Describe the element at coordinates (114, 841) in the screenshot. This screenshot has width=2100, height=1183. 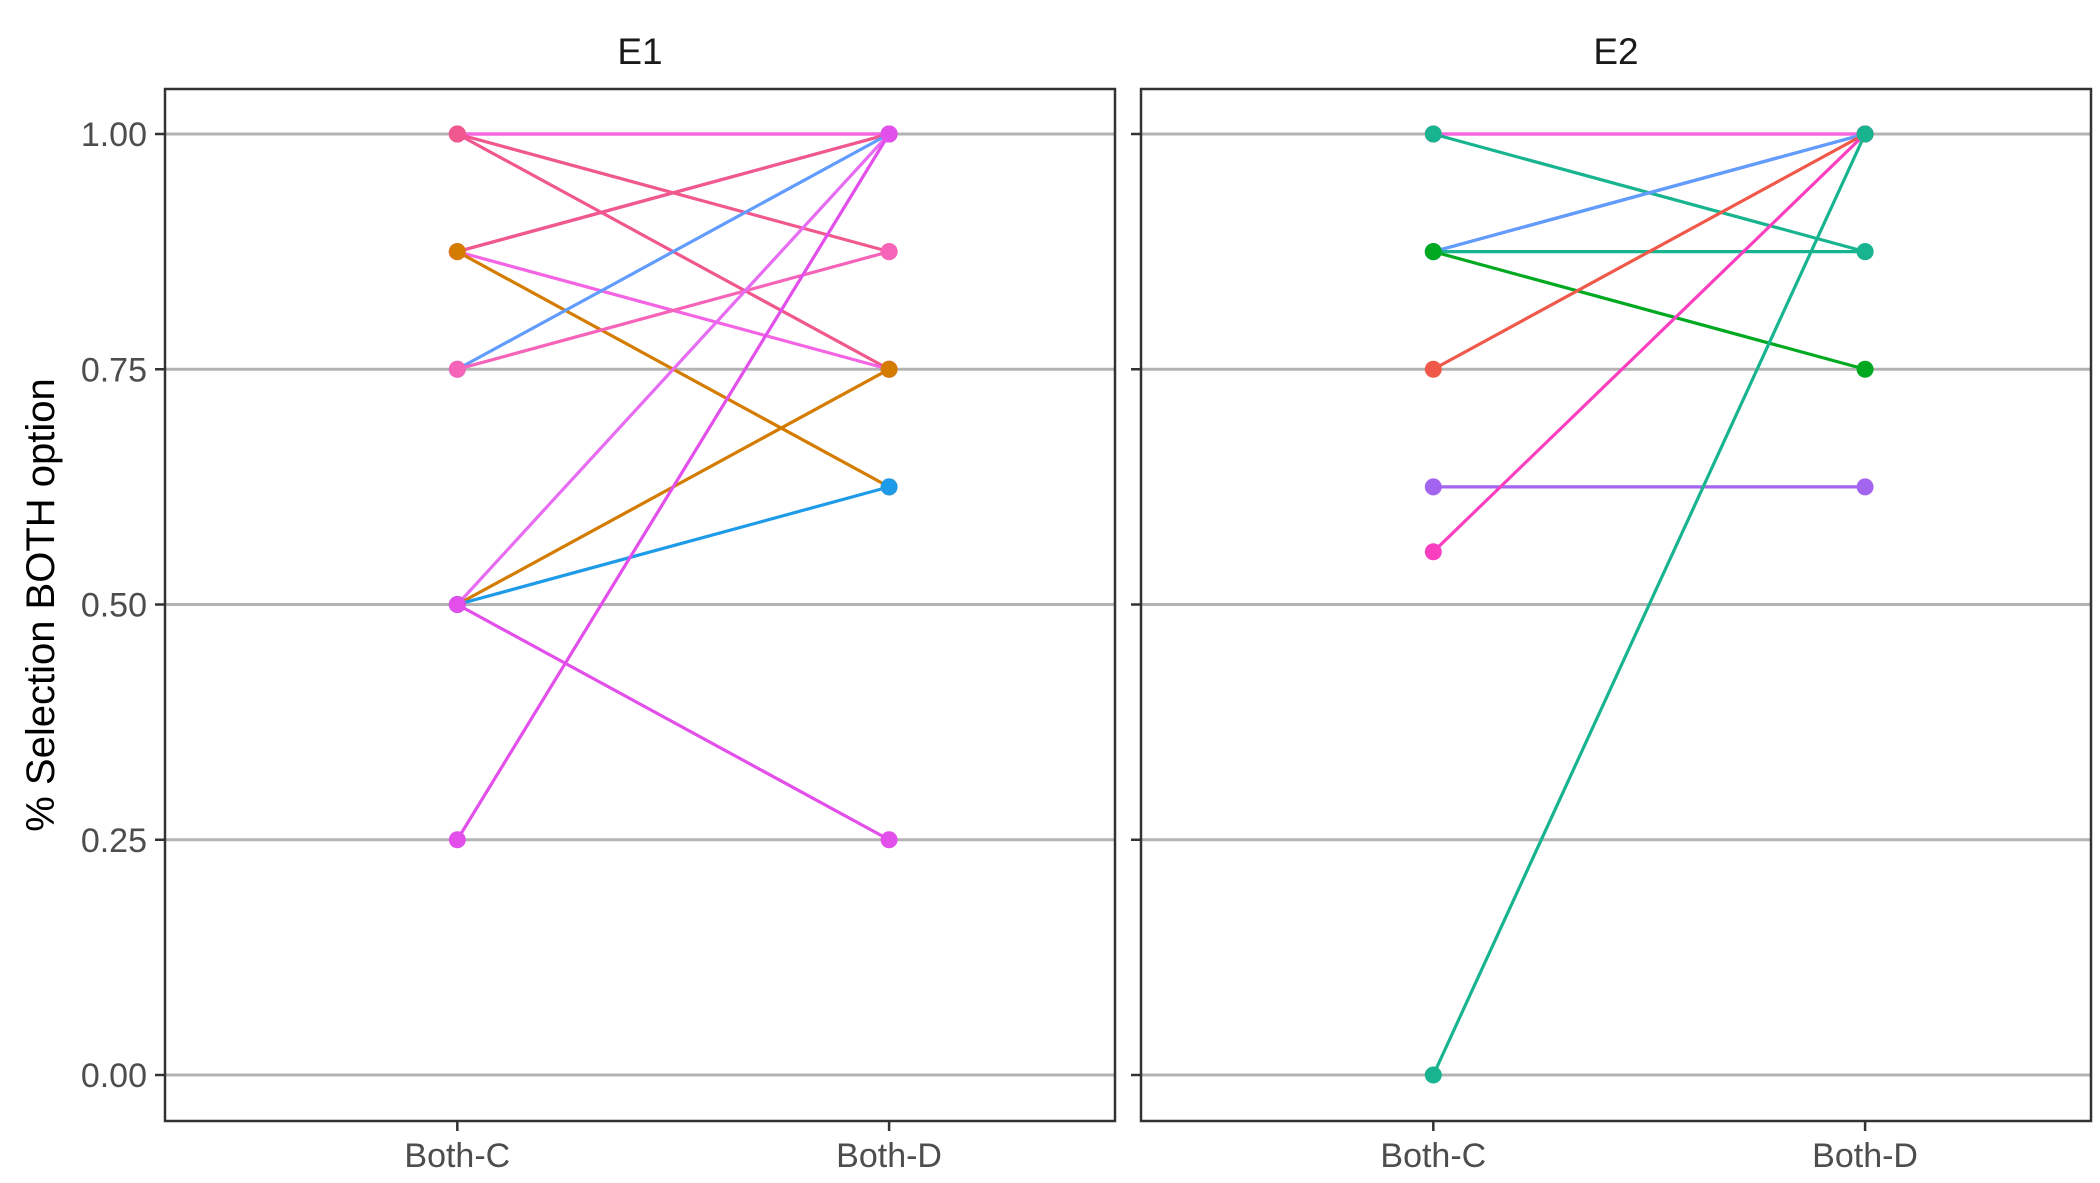
I see `y-tick-label: 0.25` at that location.